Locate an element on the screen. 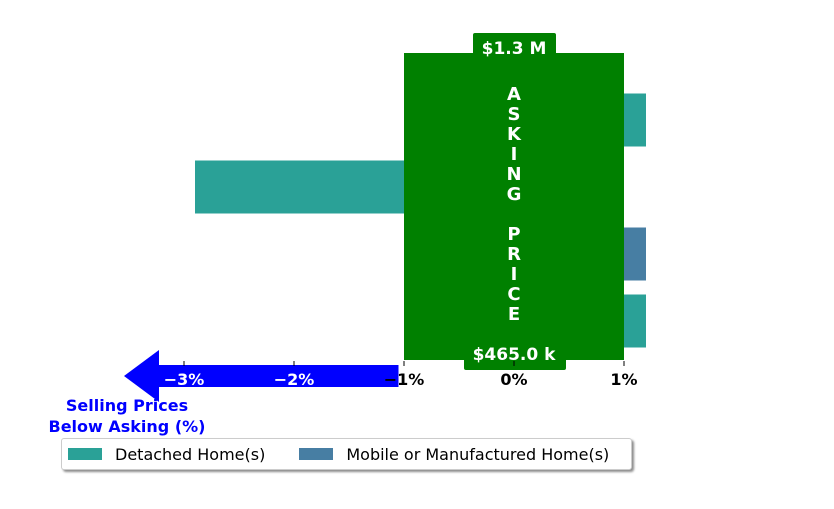 The height and width of the screenshot is (509, 834). x-tick-label-4: 1% is located at coordinates (623, 379).